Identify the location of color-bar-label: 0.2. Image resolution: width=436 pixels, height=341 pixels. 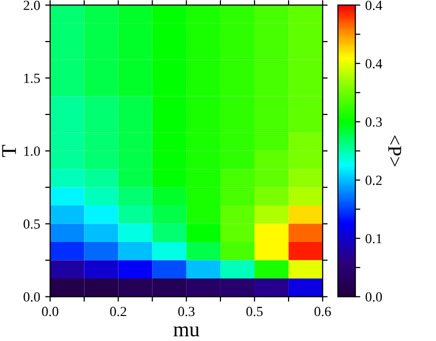
(374, 181).